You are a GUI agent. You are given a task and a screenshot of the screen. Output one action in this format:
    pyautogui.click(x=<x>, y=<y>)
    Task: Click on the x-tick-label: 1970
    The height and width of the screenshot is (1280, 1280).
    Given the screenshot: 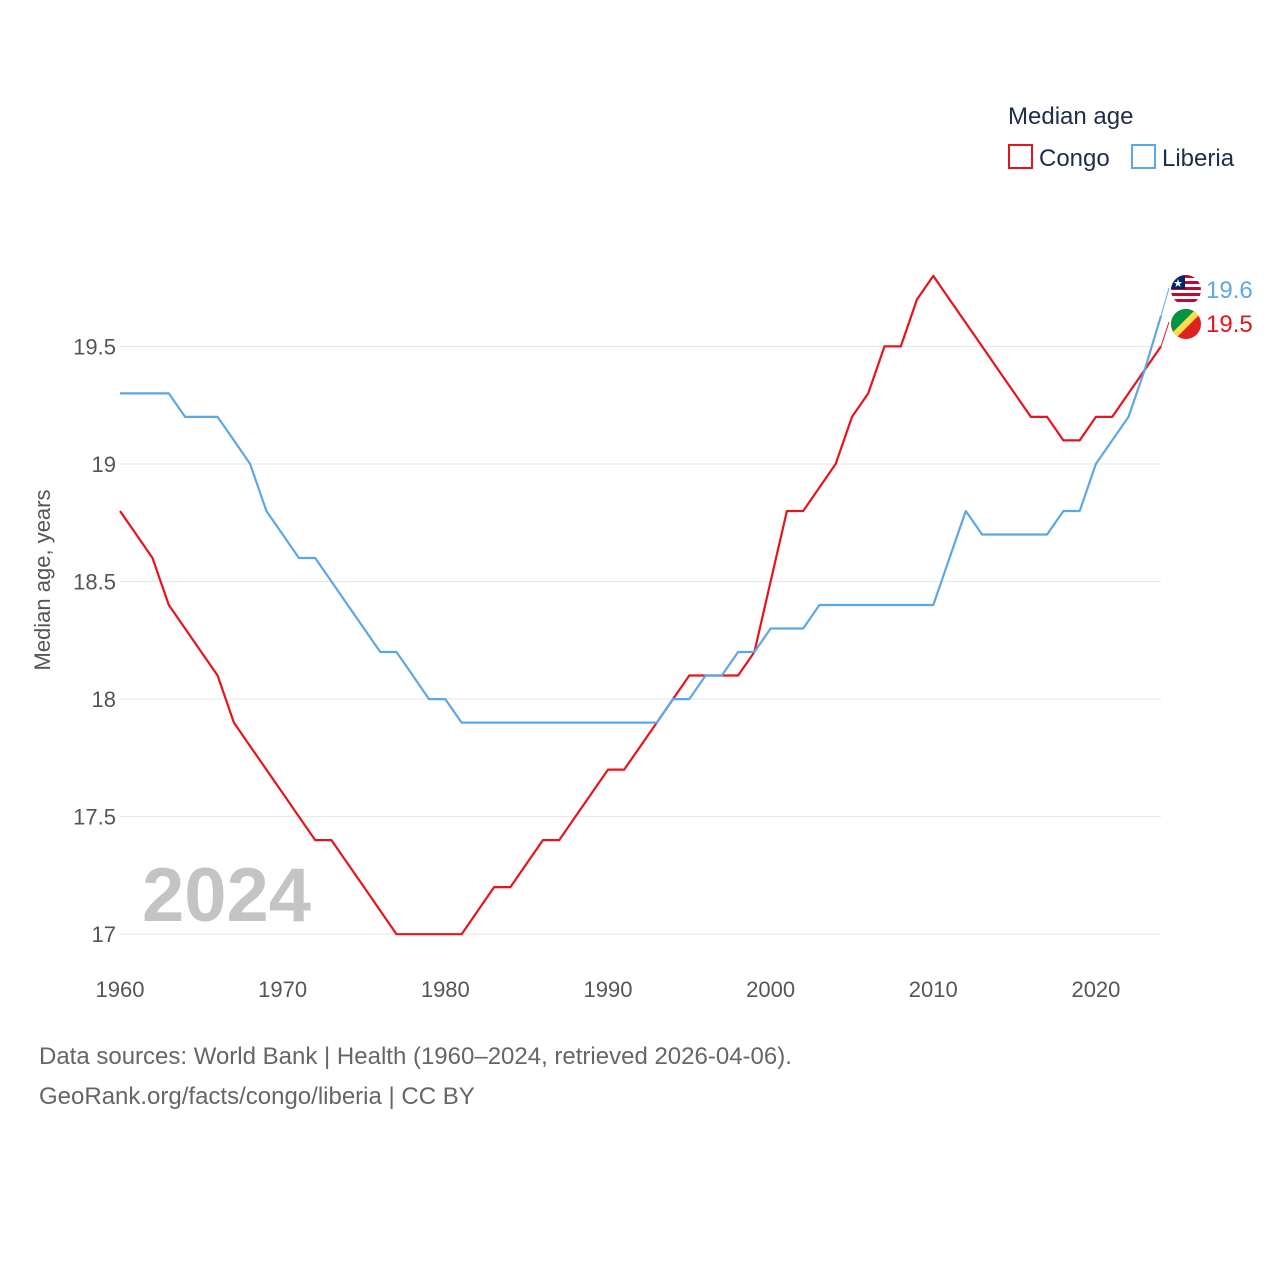 What is the action you would take?
    pyautogui.click(x=282, y=989)
    